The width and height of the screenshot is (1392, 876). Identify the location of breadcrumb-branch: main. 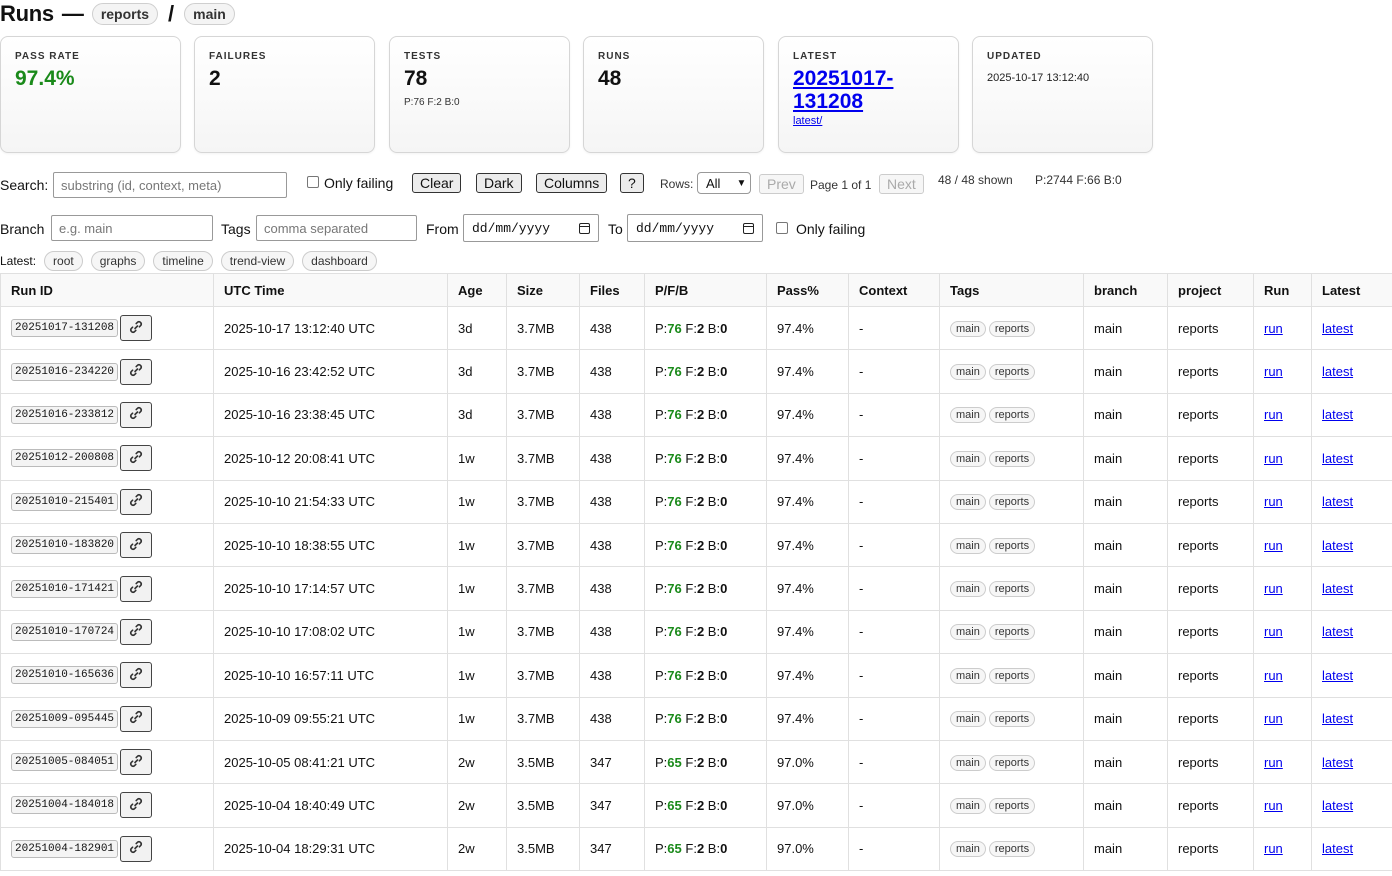
(209, 14).